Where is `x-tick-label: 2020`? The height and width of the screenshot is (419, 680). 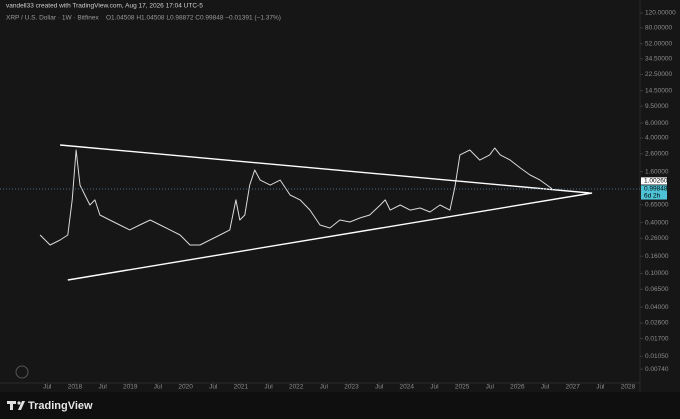
x-tick-label: 2020 is located at coordinates (185, 387).